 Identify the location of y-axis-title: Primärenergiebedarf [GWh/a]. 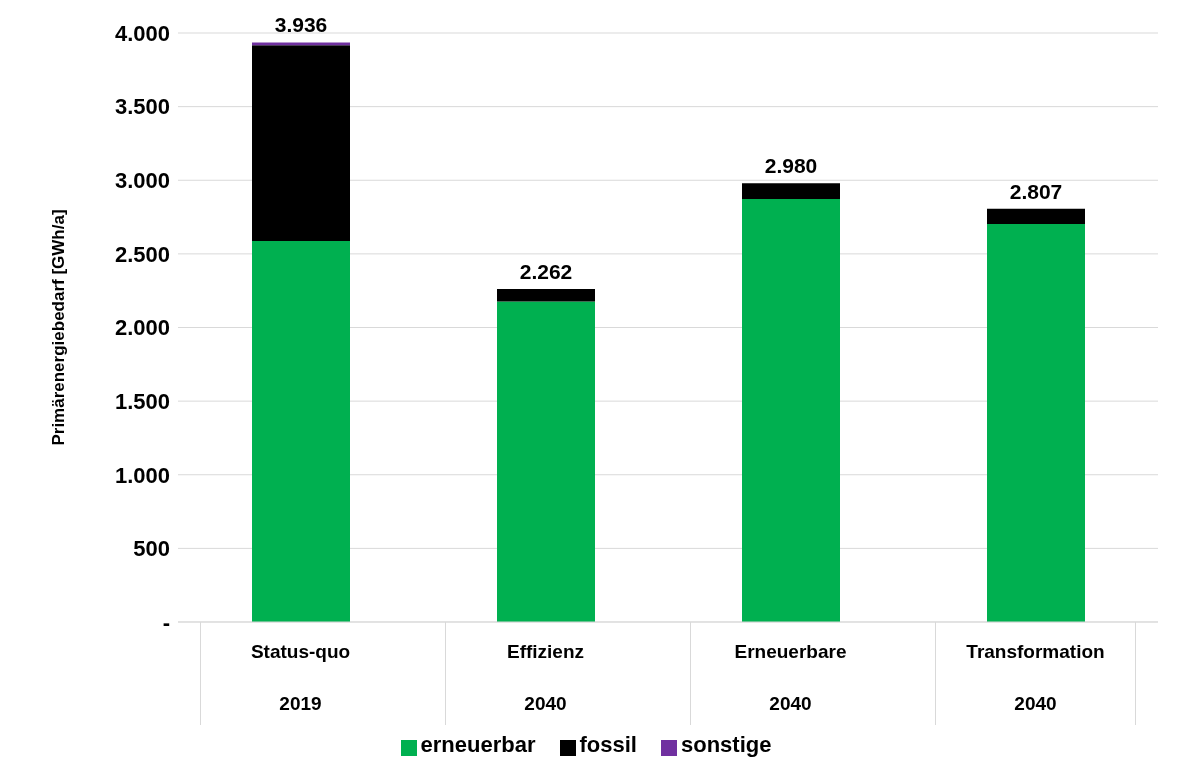
(59, 327).